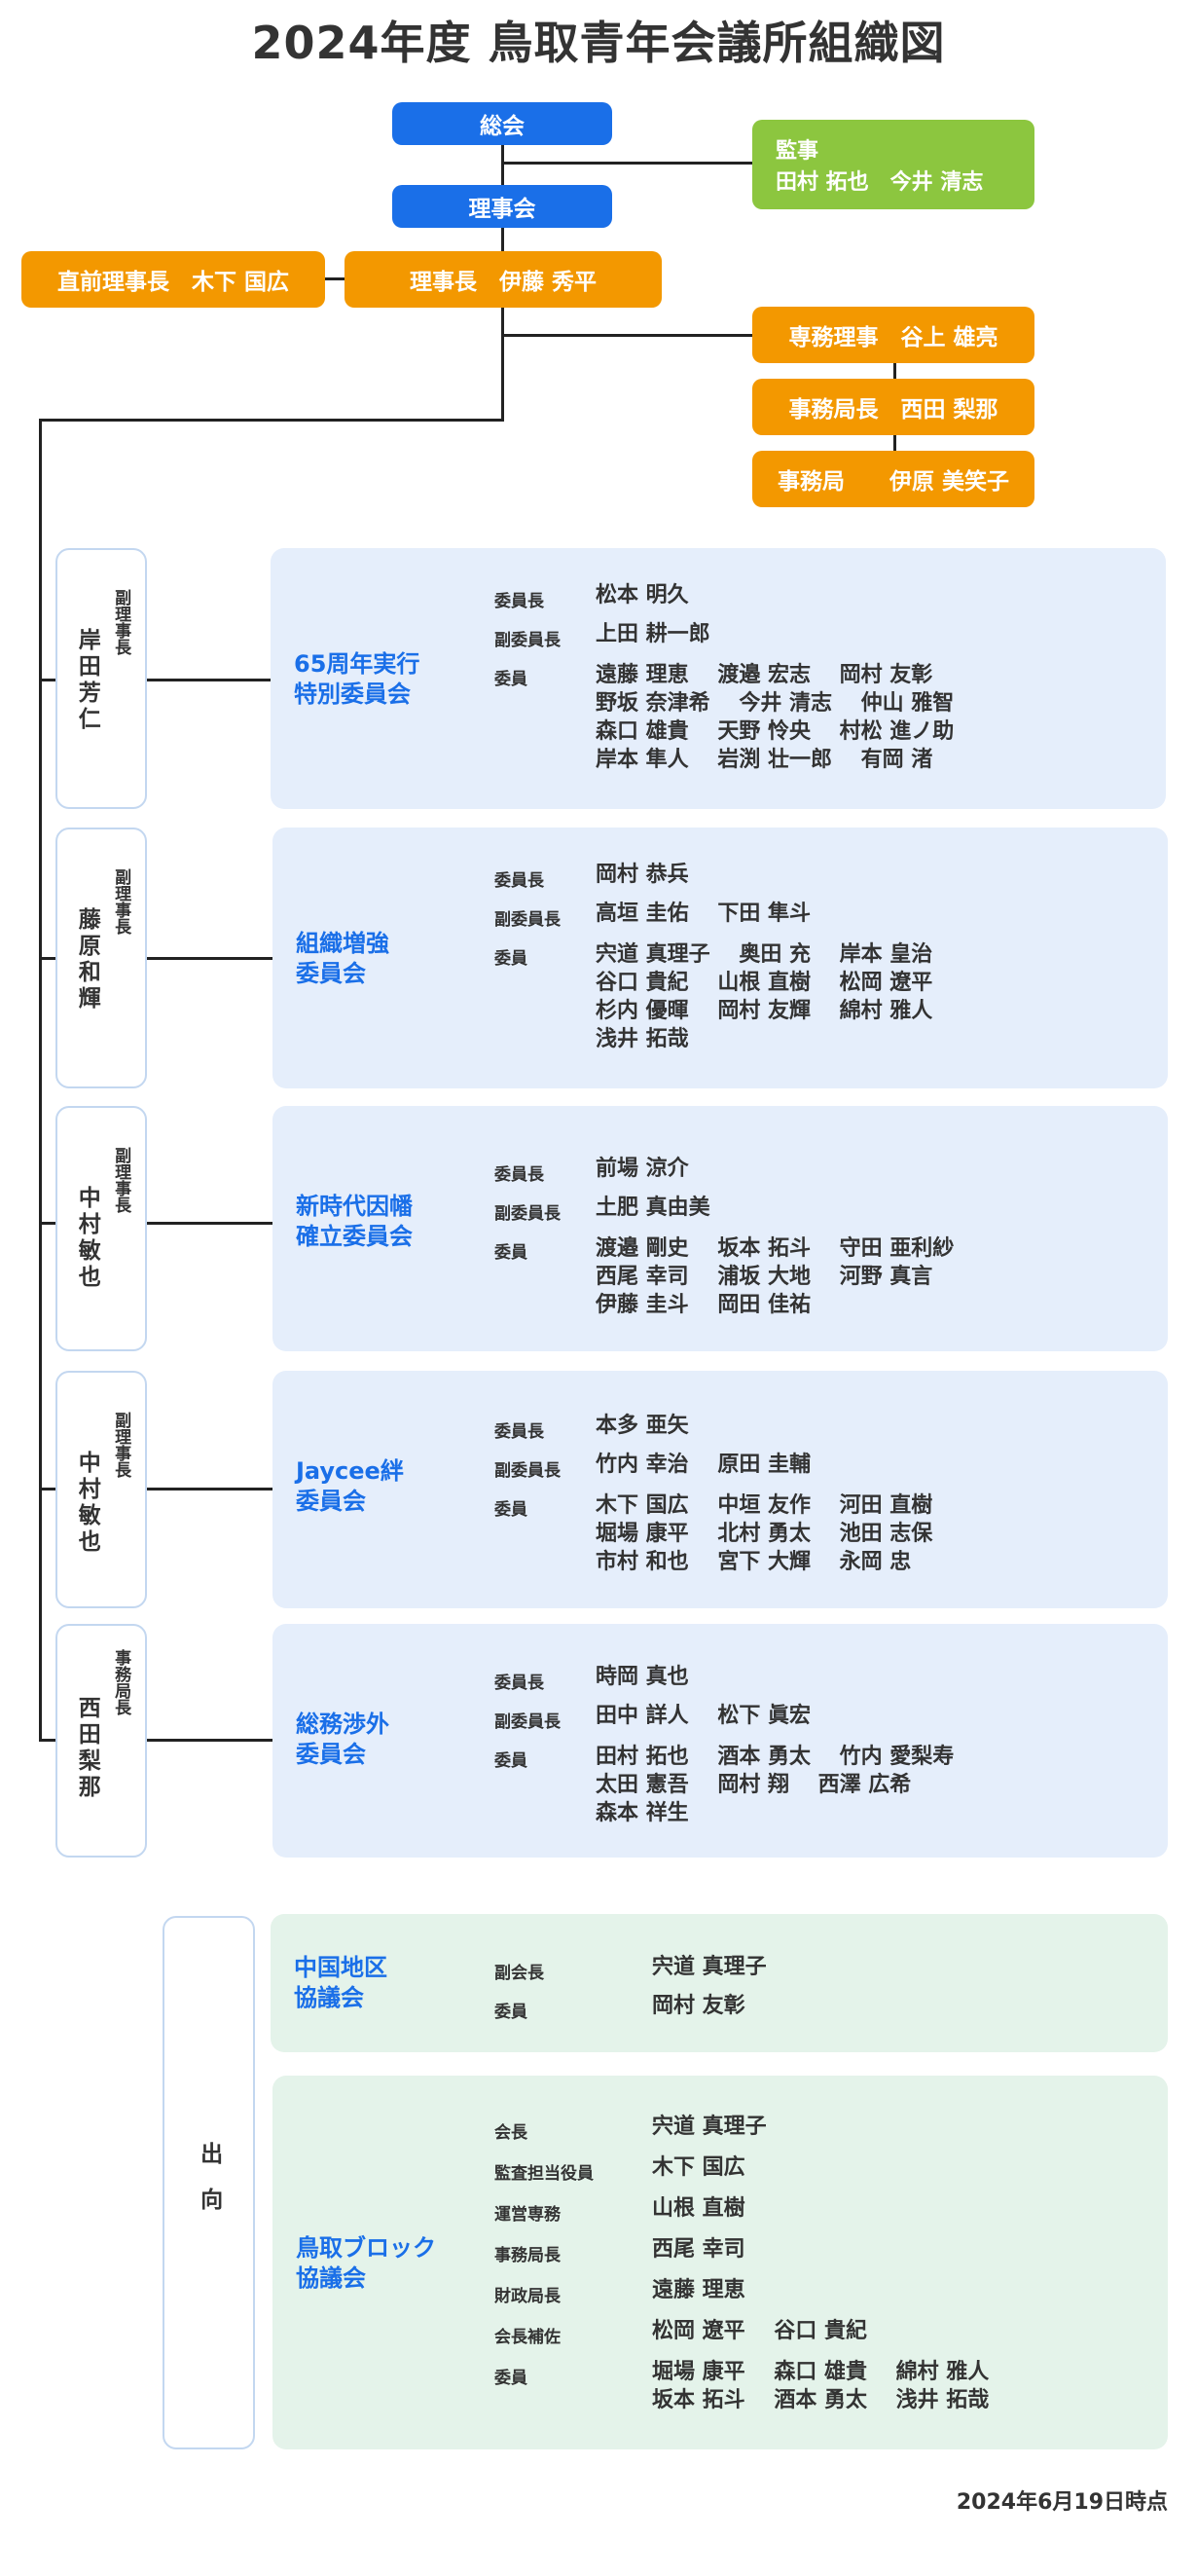  I want to click on member-row: 伊藤 圭斗 岡田 佳祐, so click(703, 1305).